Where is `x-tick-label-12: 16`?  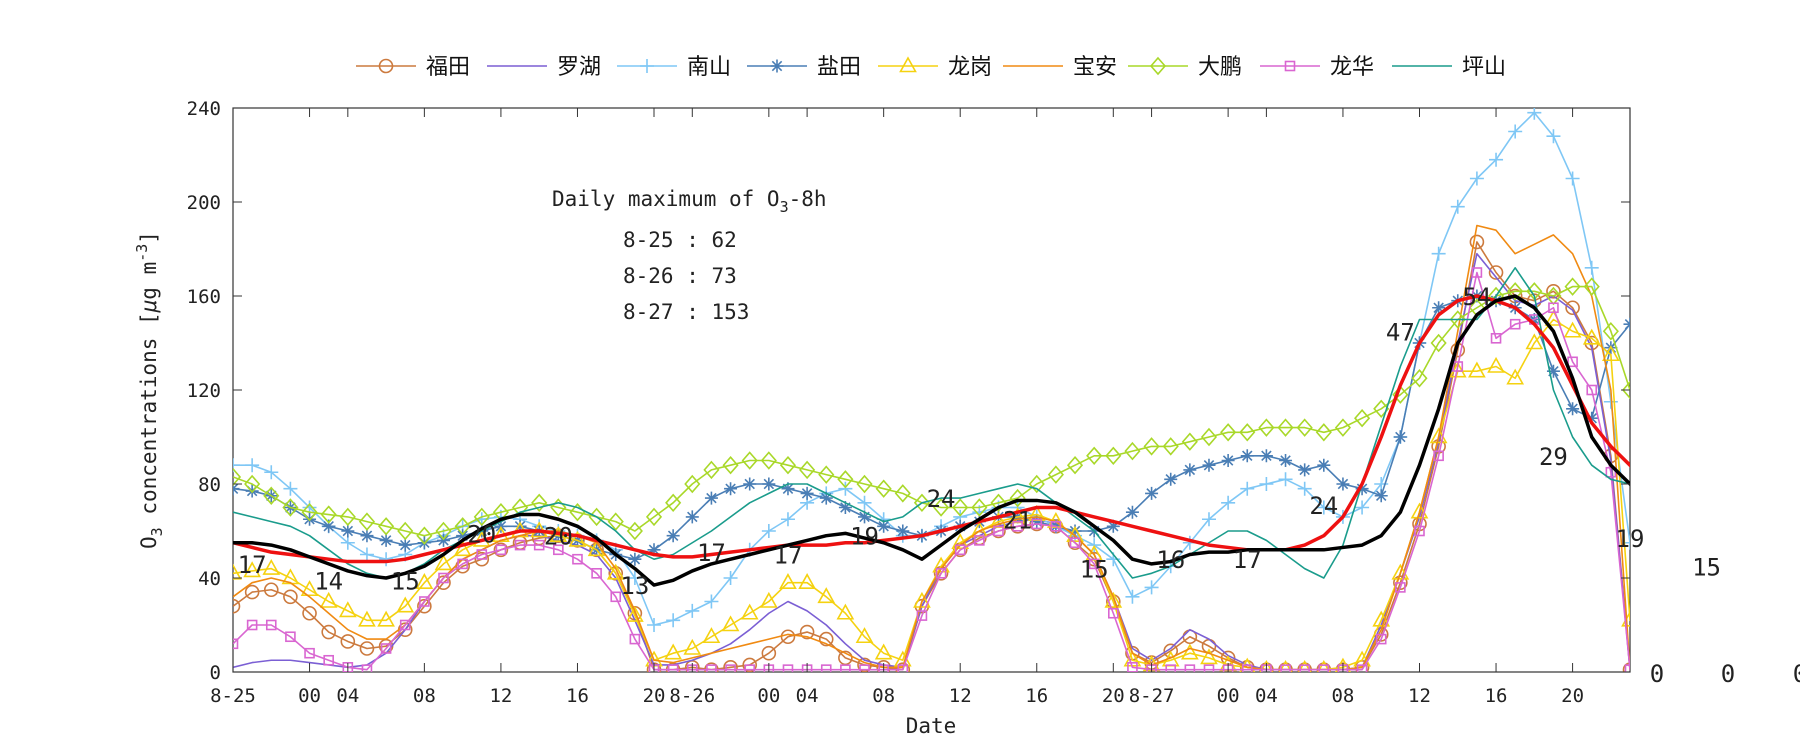
x-tick-label-12: 16 is located at coordinates (1036, 696).